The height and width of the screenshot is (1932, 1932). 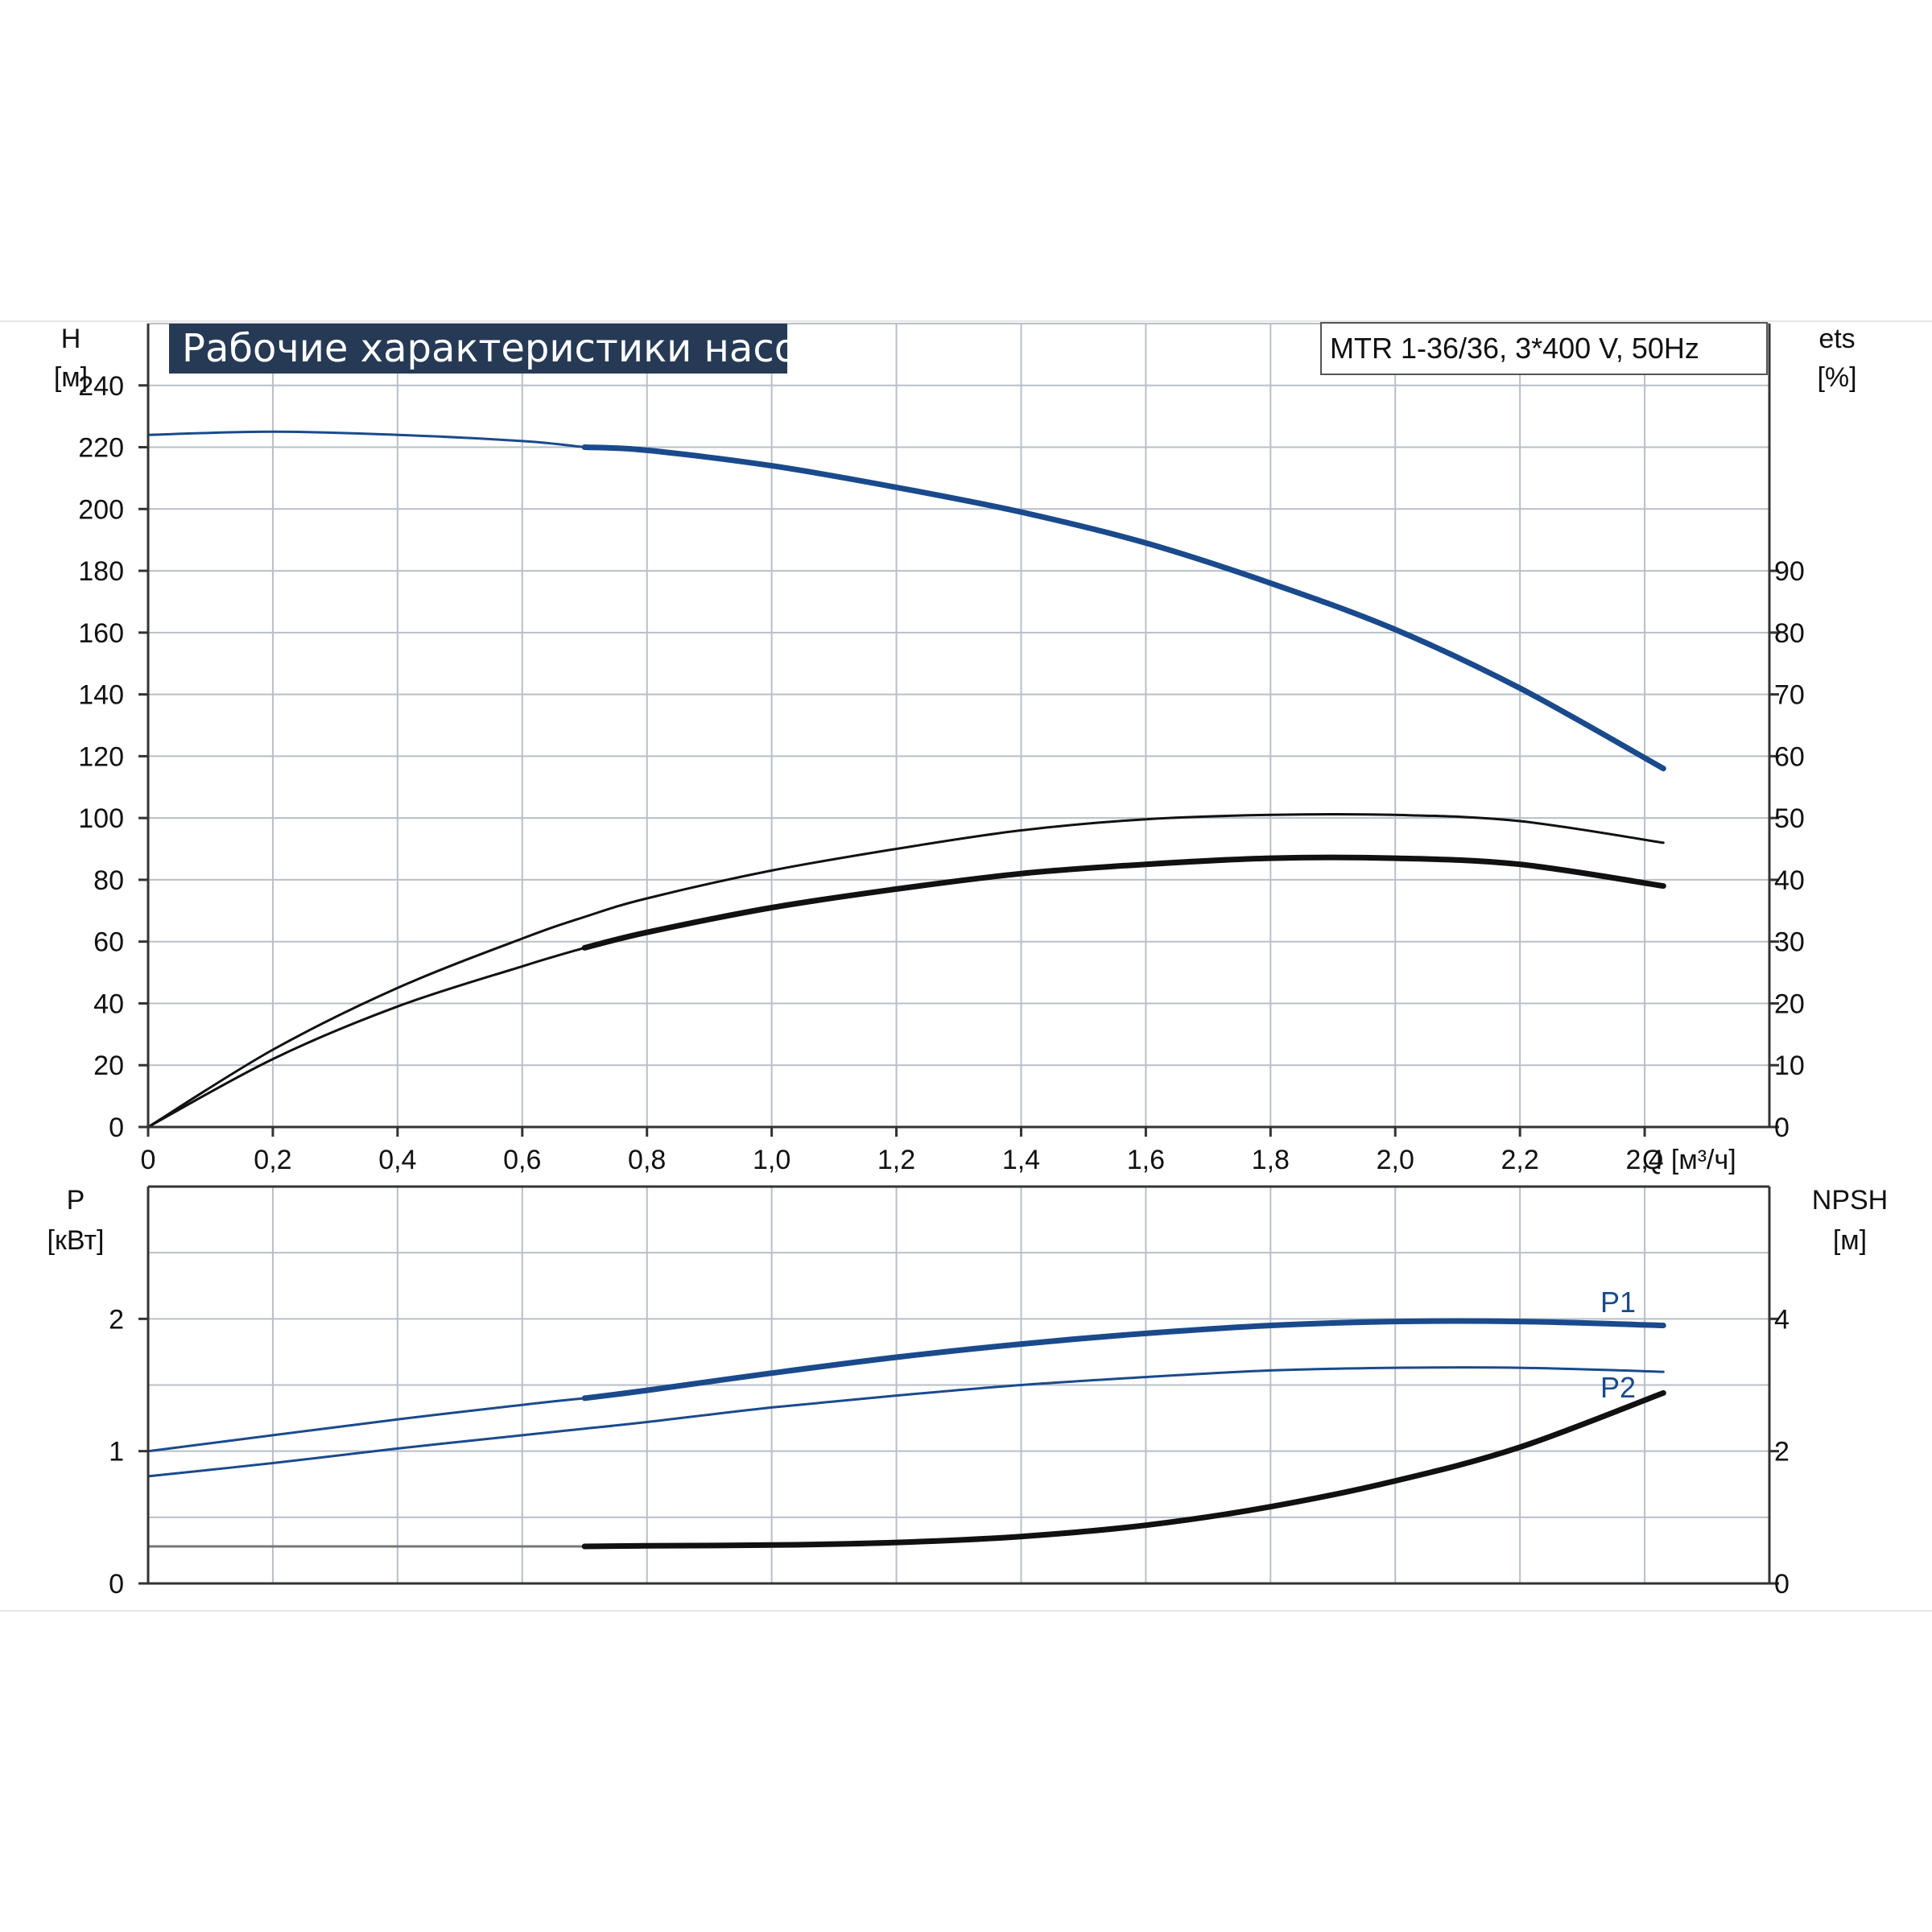 What do you see at coordinates (1789, 633) in the screenshot?
I see `upper-y2-tick-label: 80` at bounding box center [1789, 633].